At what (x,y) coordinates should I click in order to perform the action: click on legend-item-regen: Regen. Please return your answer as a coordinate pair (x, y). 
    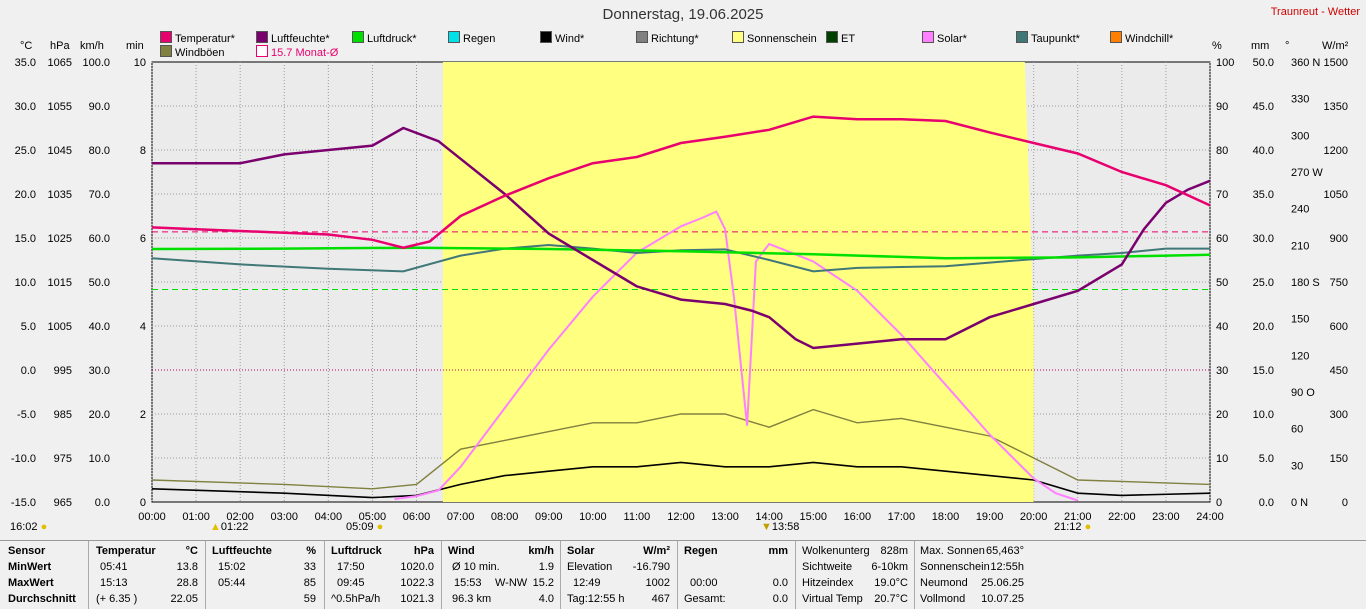
    Looking at the image, I should click on (471, 38).